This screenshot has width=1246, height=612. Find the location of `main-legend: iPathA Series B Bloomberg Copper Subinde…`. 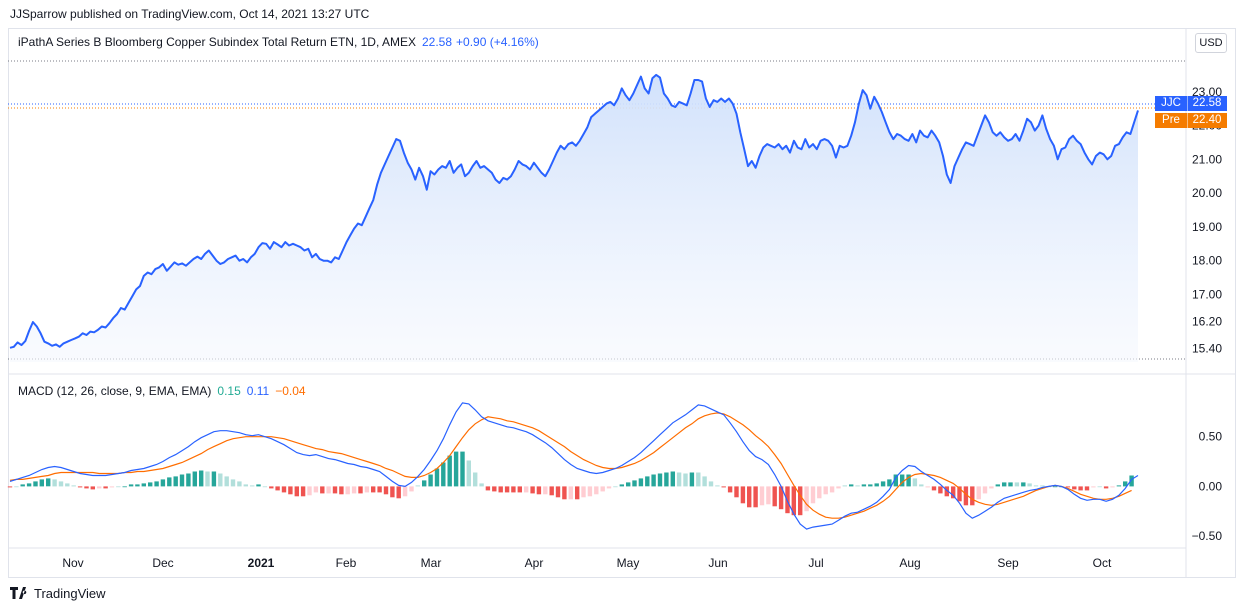

main-legend: iPathA Series B Bloomberg Copper Subinde… is located at coordinates (278, 42).